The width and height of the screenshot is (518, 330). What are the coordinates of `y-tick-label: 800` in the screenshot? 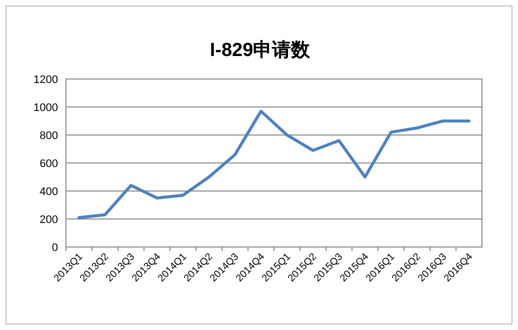 It's located at (49, 136).